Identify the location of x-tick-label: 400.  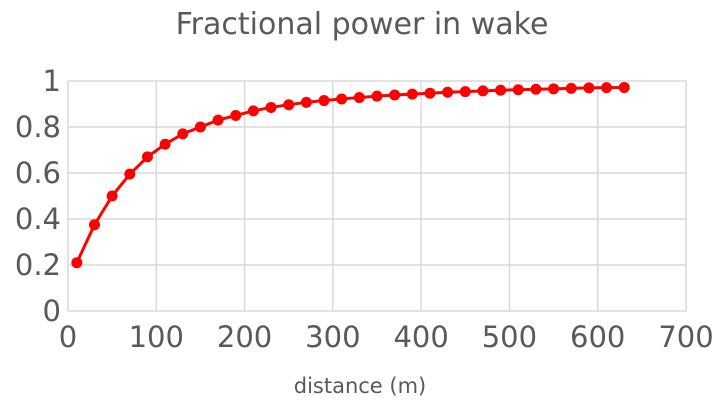
(420, 337).